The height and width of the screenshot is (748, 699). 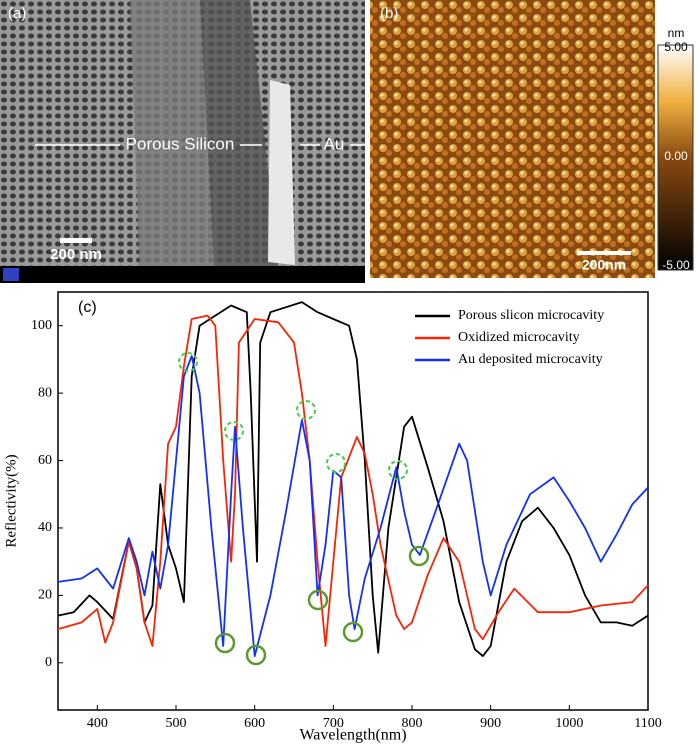 What do you see at coordinates (676, 47) in the screenshot?
I see `colorbar-tick: 5.00` at bounding box center [676, 47].